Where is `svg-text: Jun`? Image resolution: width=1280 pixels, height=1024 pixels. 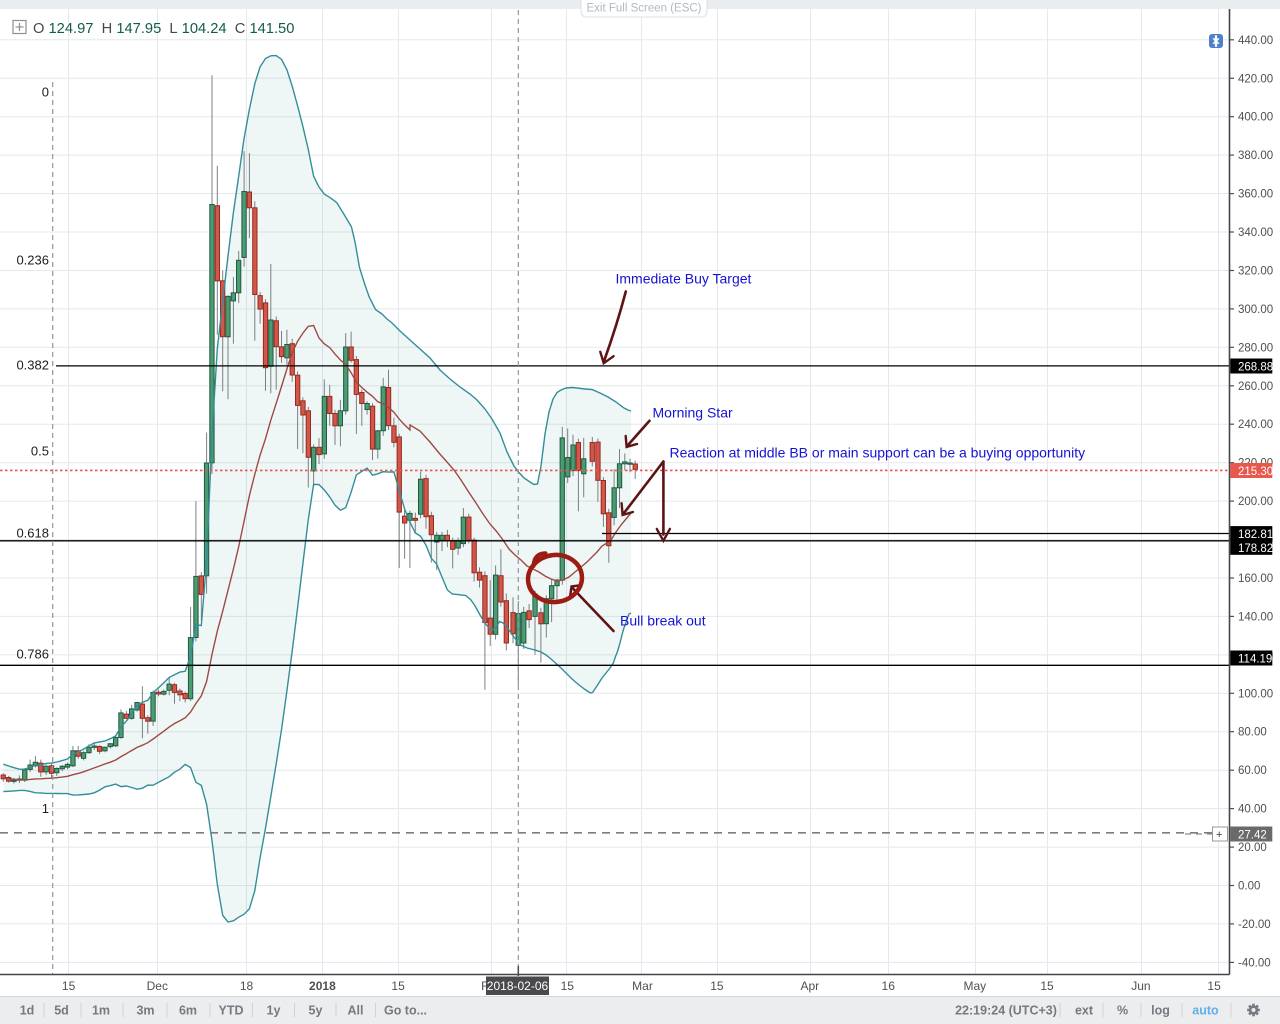
svg-text: Jun is located at coordinates (1140, 986).